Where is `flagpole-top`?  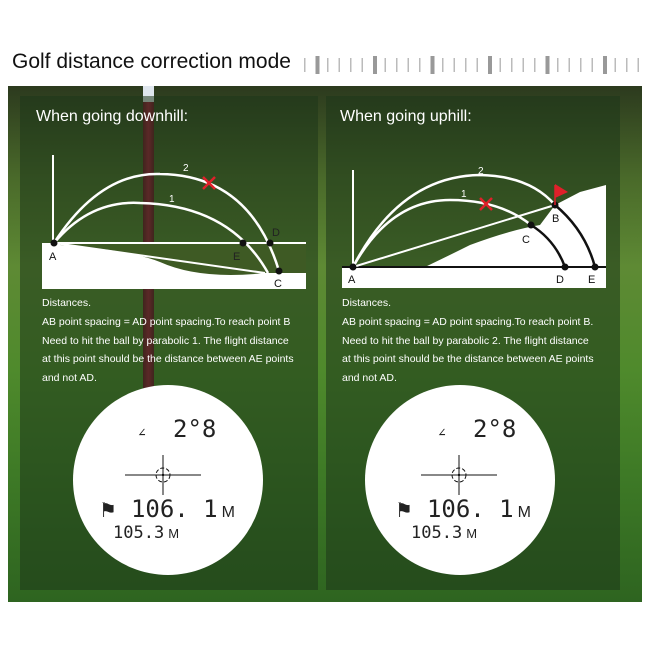
flagpole-top is located at coordinates (148, 94).